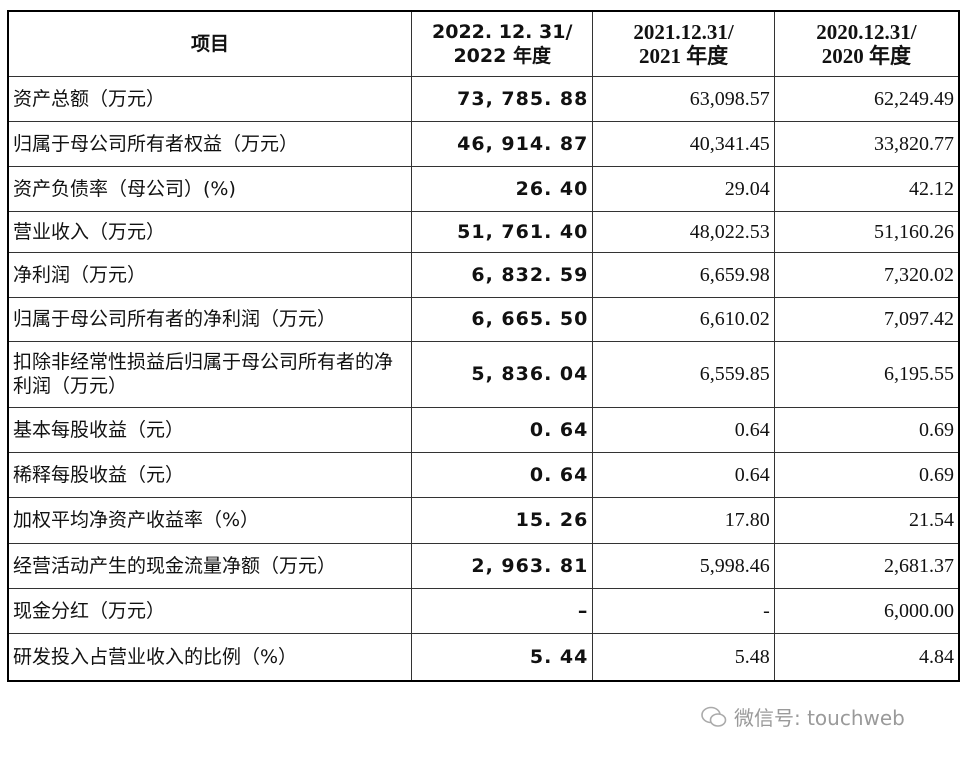 The height and width of the screenshot is (758, 960). I want to click on row-label: 扣除非经常性损益后归属于母公司所有者的净利润（万元）, so click(210, 374).